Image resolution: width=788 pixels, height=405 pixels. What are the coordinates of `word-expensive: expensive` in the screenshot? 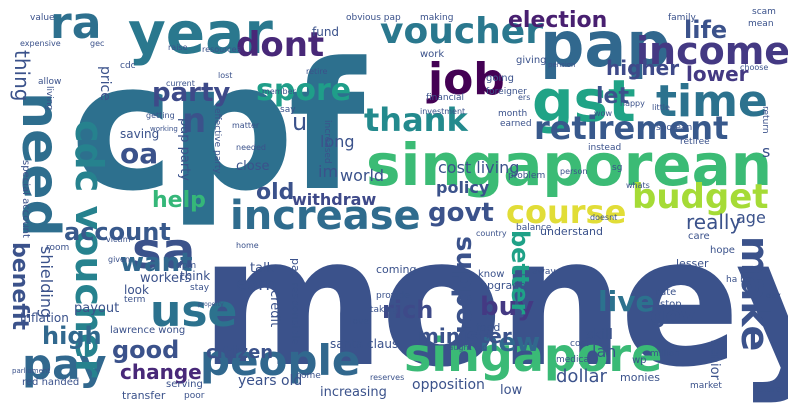 It's located at (40, 43).